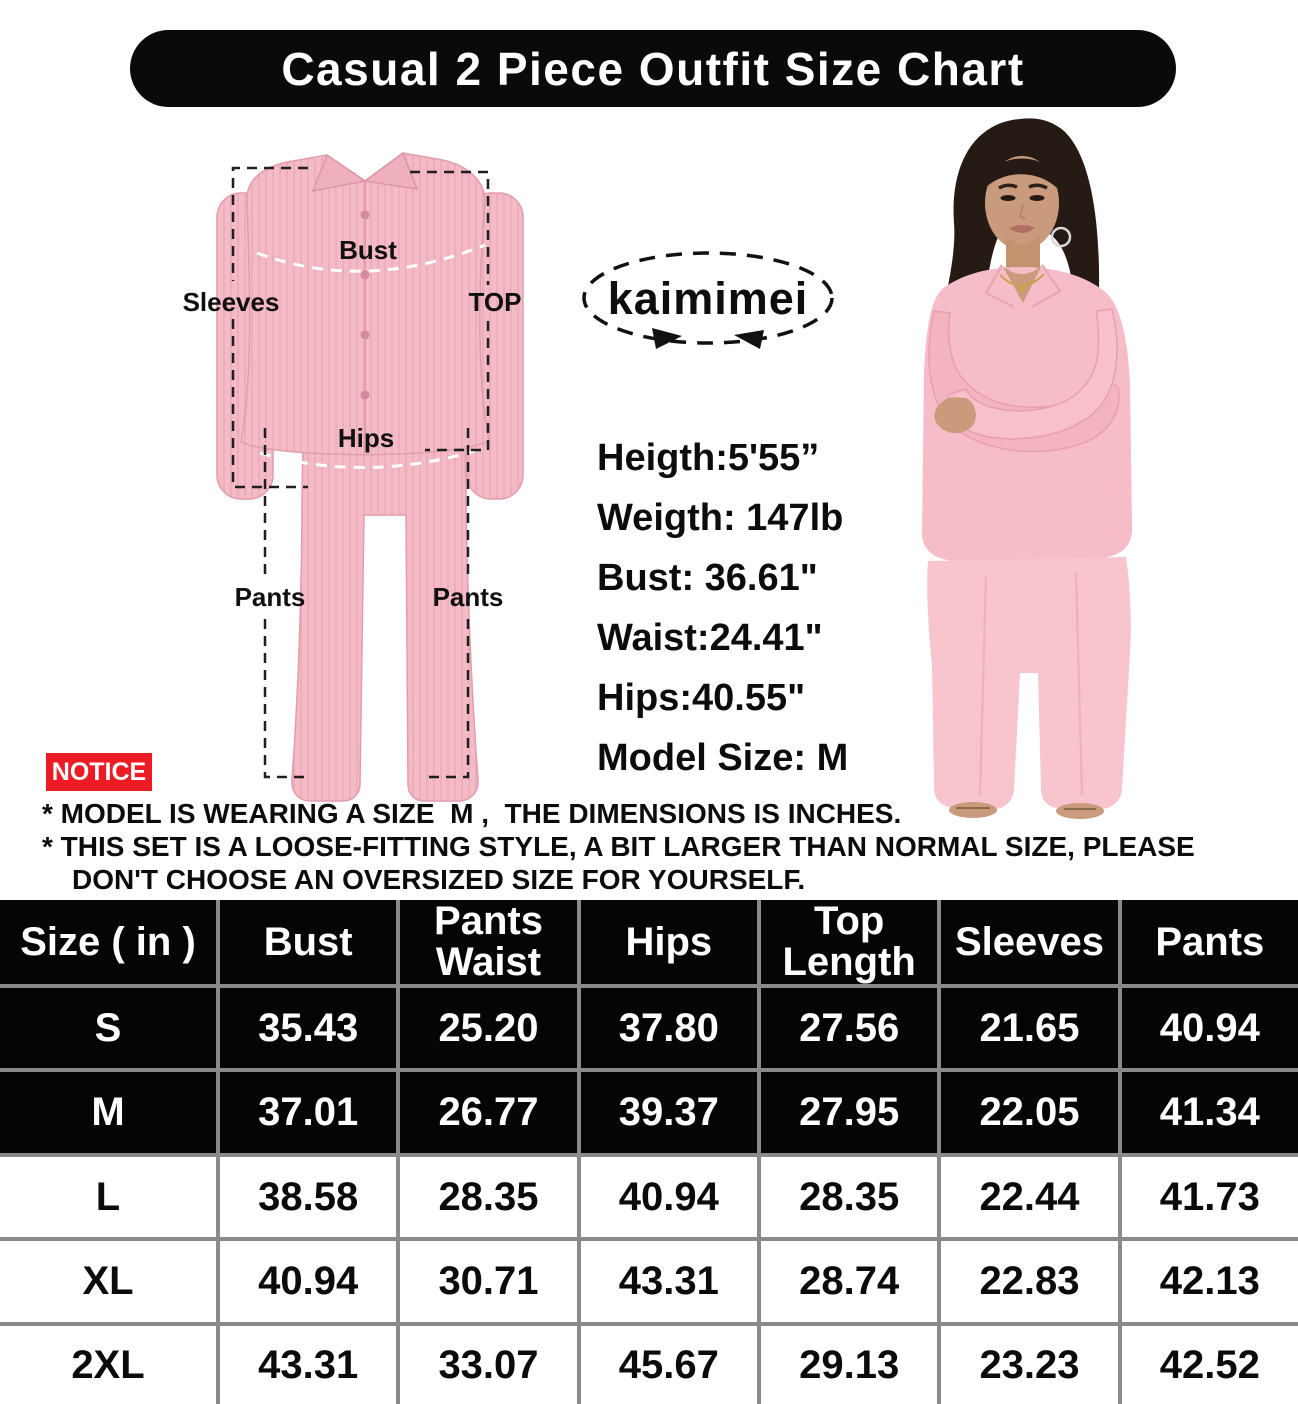 The height and width of the screenshot is (1404, 1298). What do you see at coordinates (339, 172) in the screenshot?
I see `diagram-collar` at bounding box center [339, 172].